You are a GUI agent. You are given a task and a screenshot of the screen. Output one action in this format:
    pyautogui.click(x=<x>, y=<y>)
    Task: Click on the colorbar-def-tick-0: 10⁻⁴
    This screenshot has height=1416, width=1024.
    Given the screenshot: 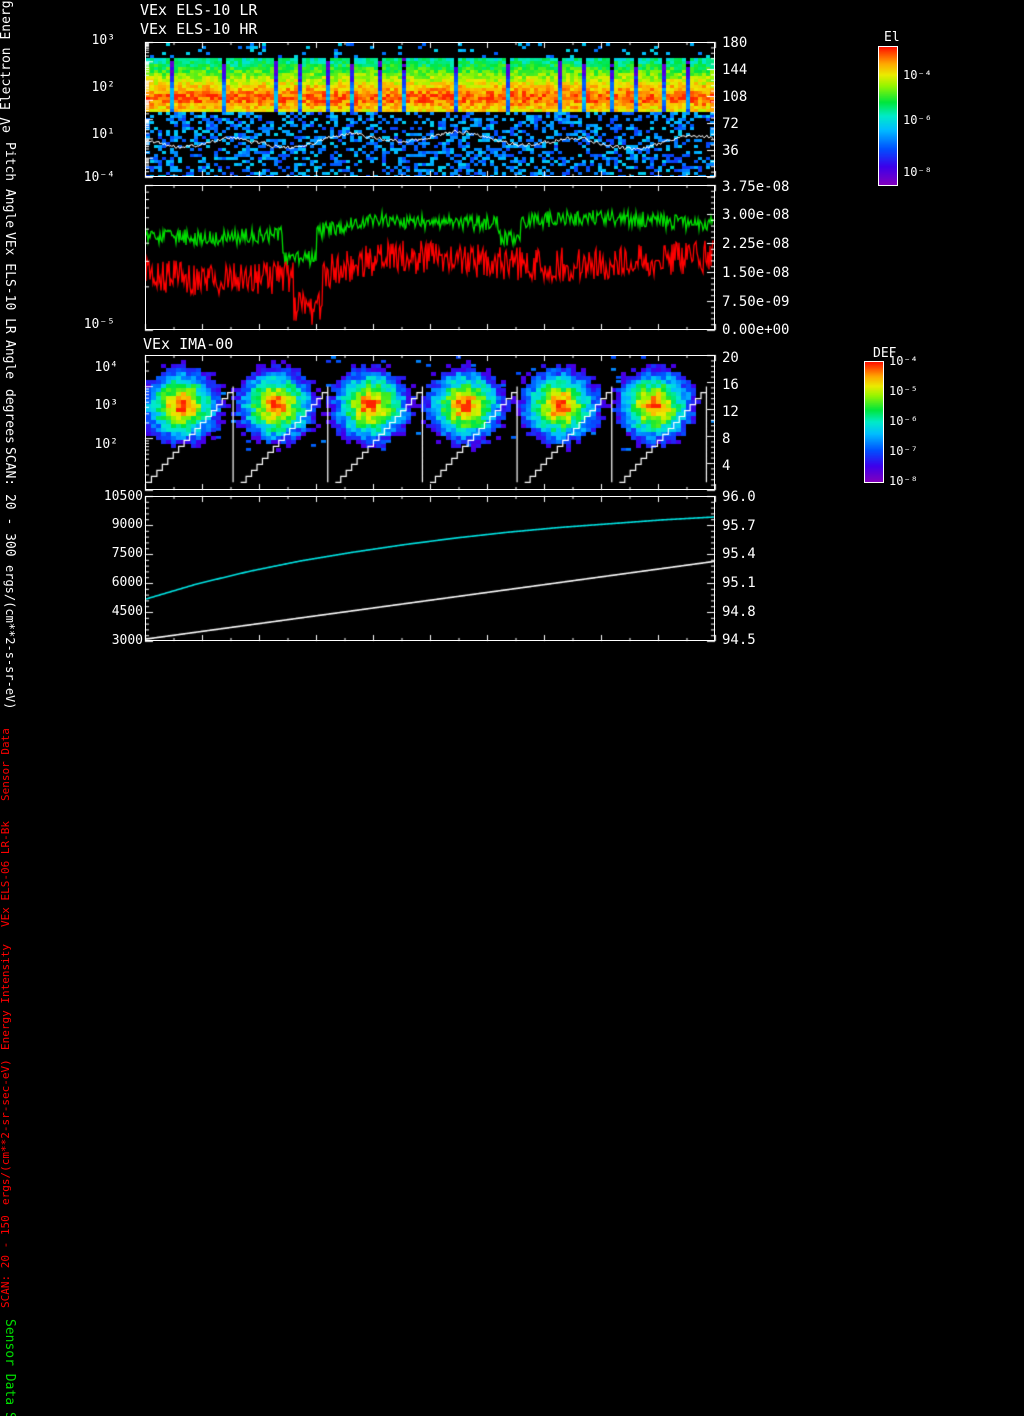 What is the action you would take?
    pyautogui.click(x=903, y=361)
    